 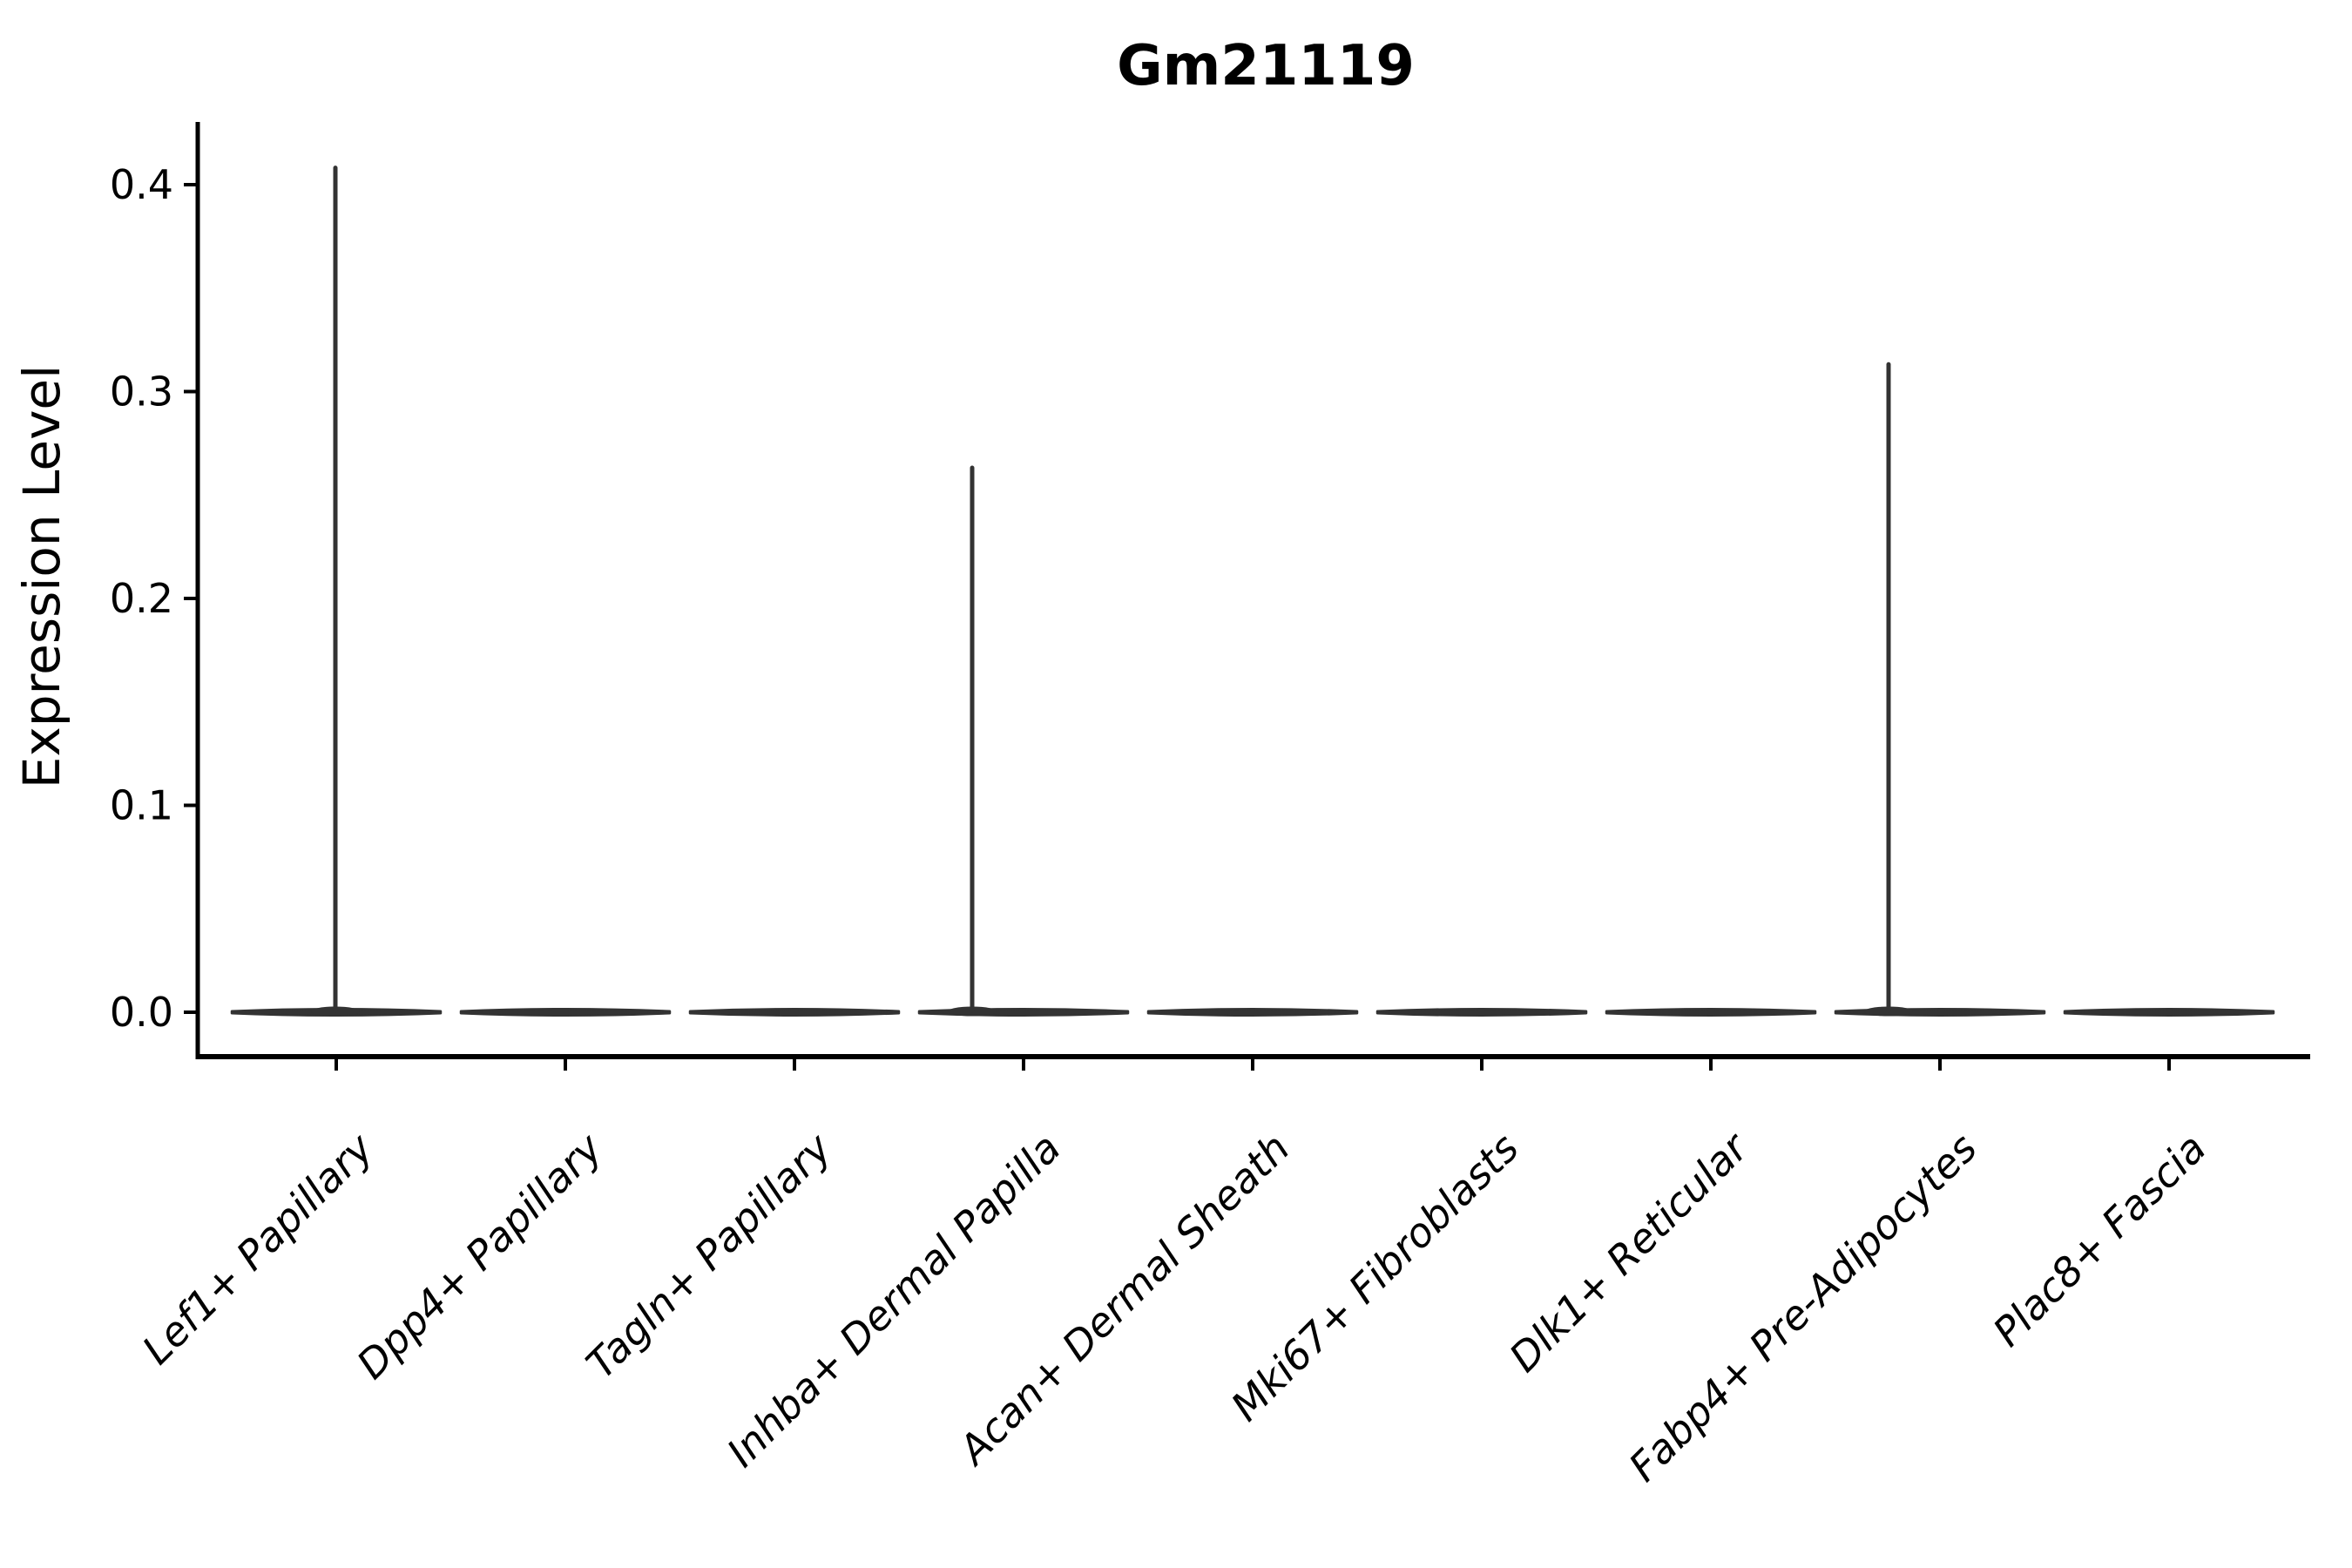 What do you see at coordinates (1266, 66) in the screenshot?
I see `chart-title: Gm21119` at bounding box center [1266, 66].